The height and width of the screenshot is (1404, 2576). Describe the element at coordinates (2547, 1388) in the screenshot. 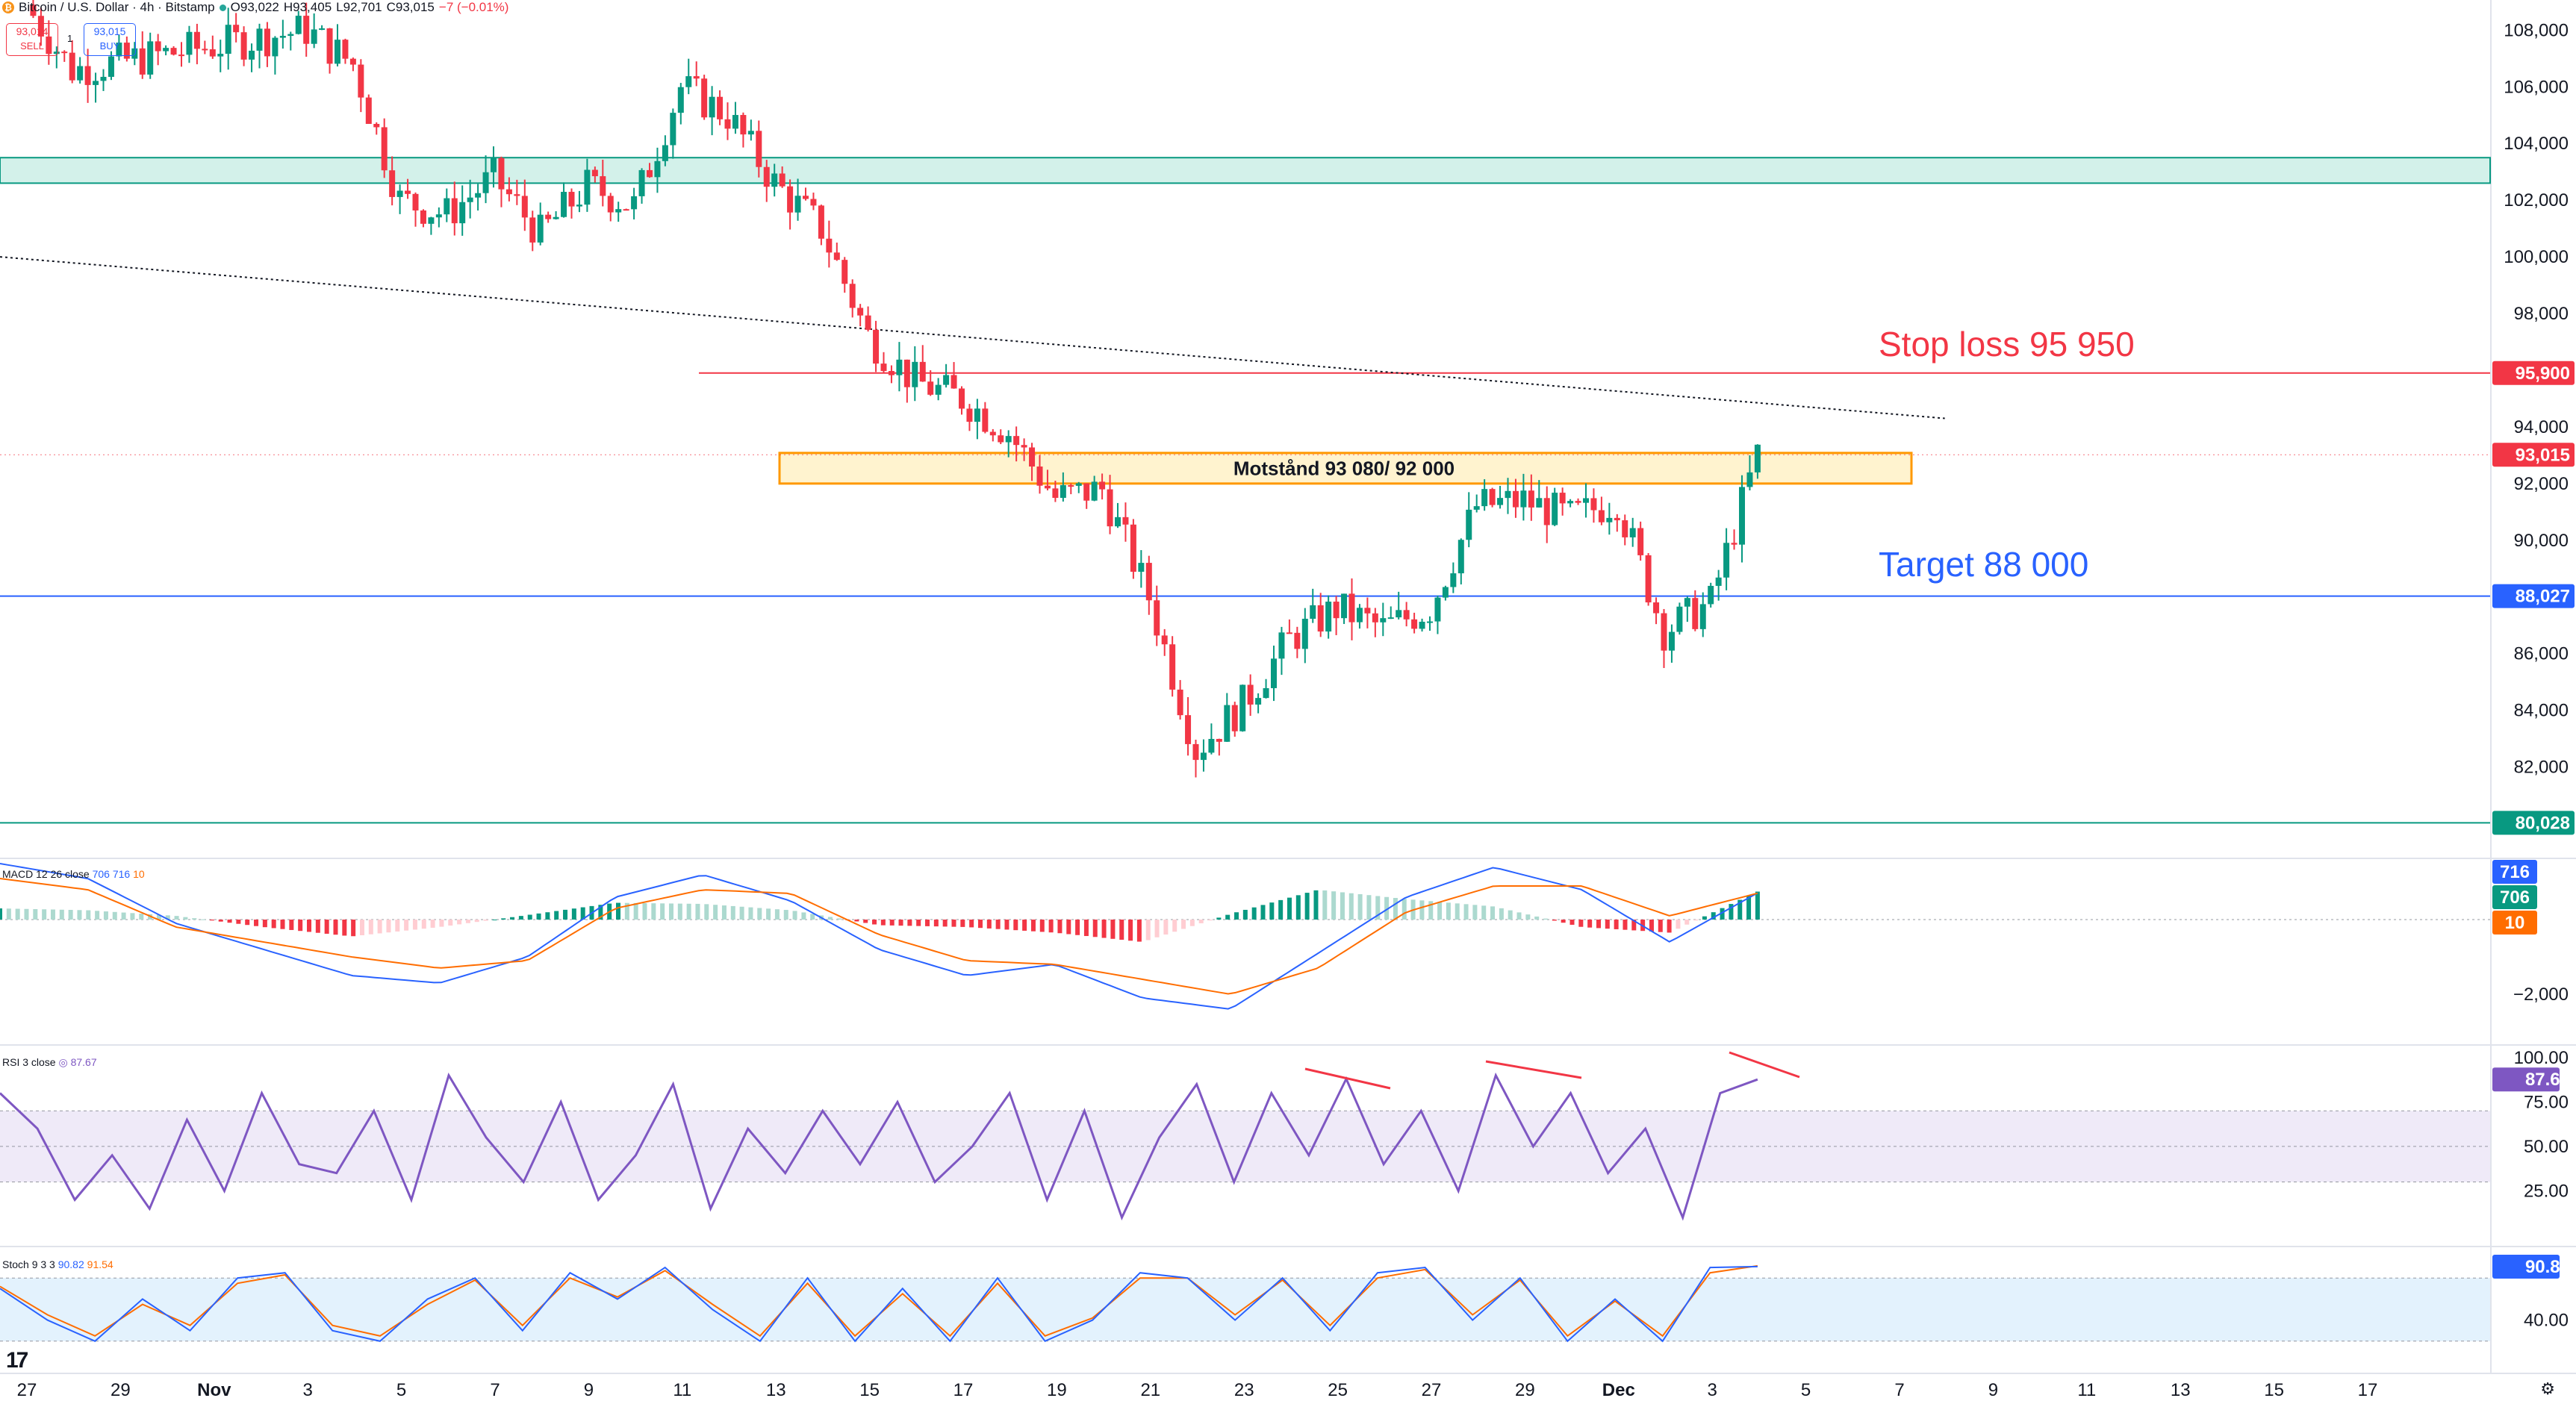

I see `settings-gear-icon: ⚙` at that location.